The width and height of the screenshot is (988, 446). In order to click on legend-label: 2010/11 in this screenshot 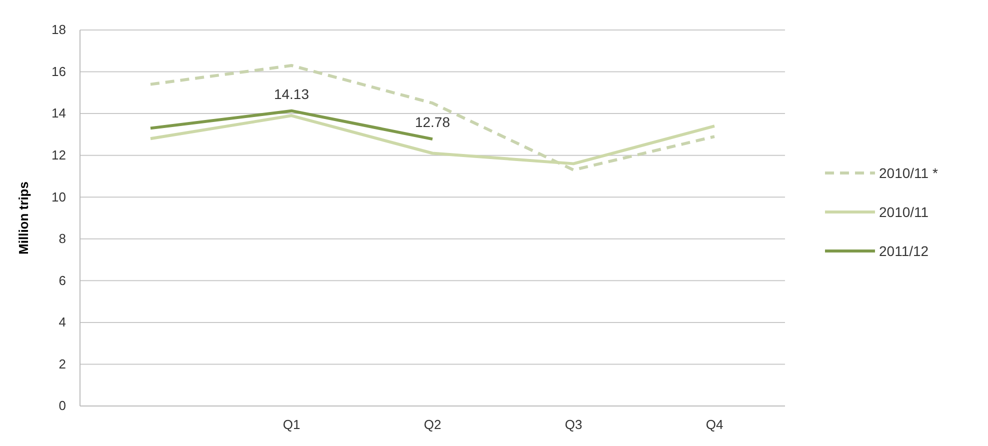, I will do `click(904, 212)`.